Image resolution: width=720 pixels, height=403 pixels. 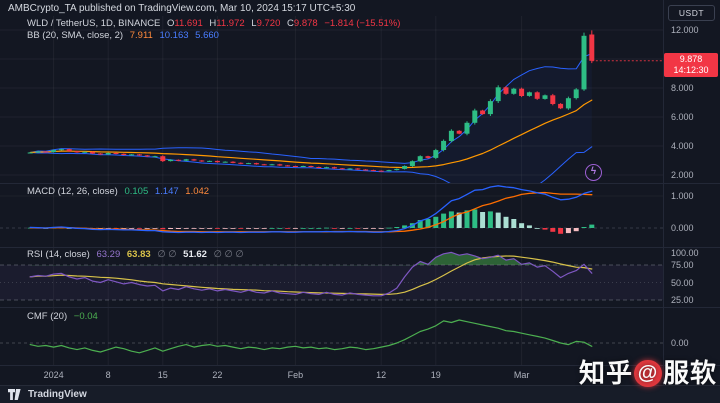 I want to click on time-tick-label: 15, so click(x=162, y=375).